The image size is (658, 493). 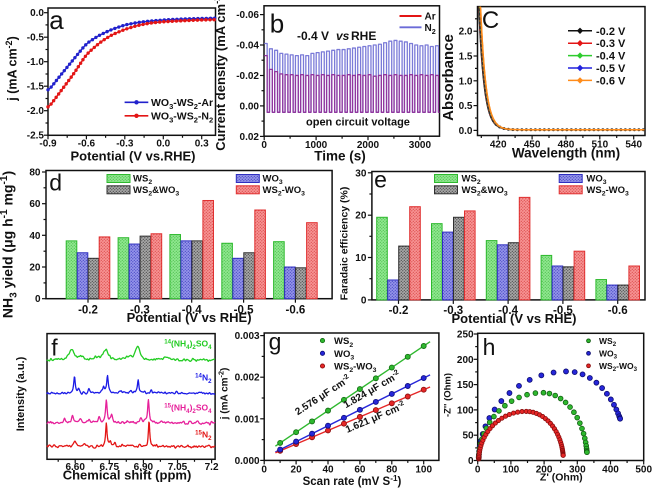 I want to click on svg-text: RHE, so click(x=363, y=36).